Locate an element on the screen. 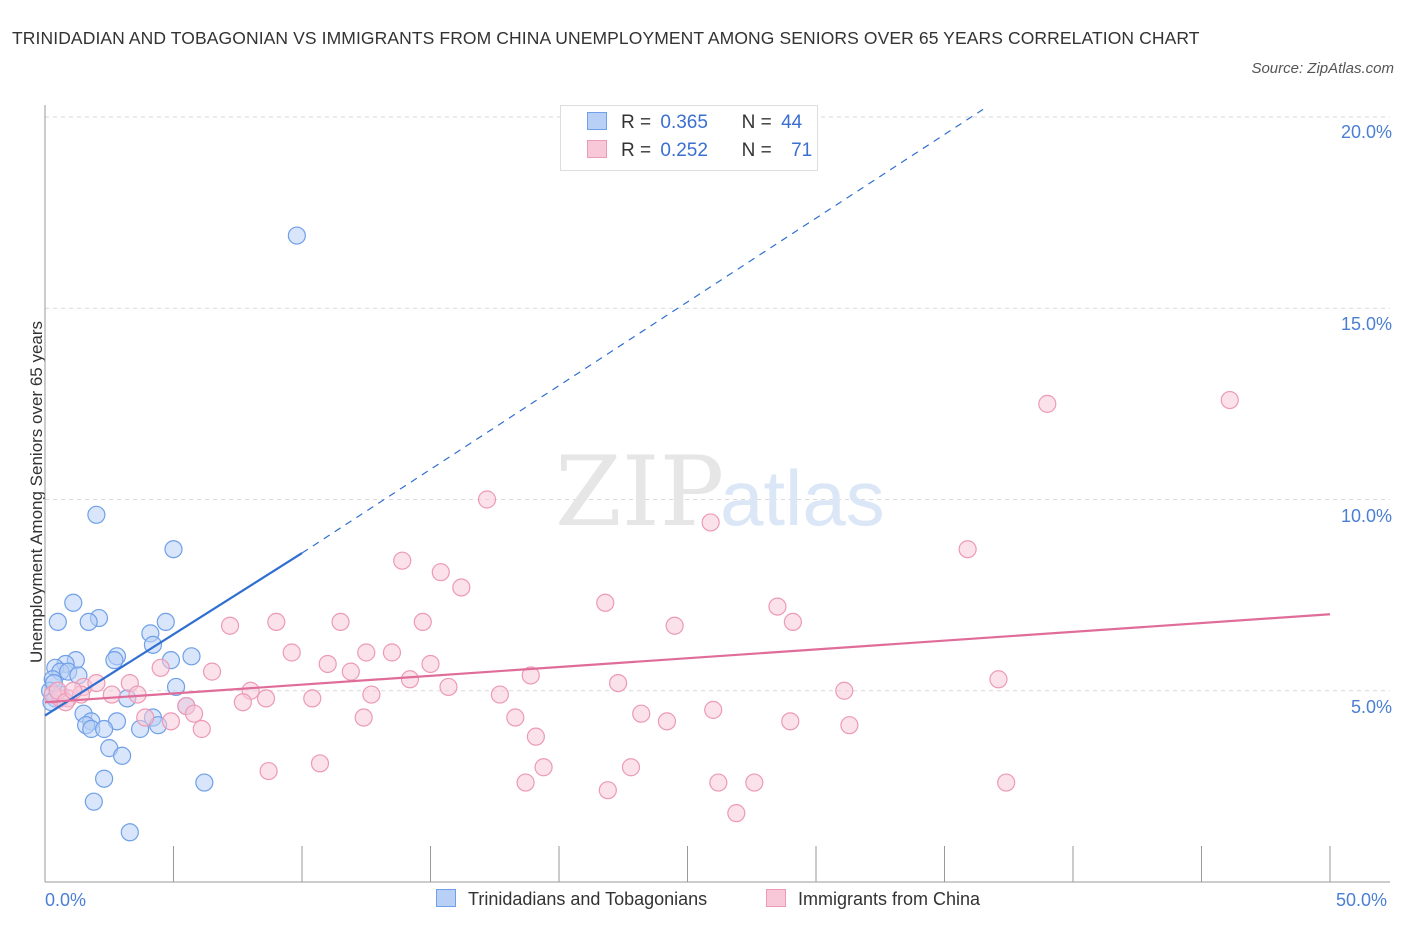 Image resolution: width=1406 pixels, height=930 pixels. legend-row-china: R = 0.252 N = 71 is located at coordinates (699, 153).